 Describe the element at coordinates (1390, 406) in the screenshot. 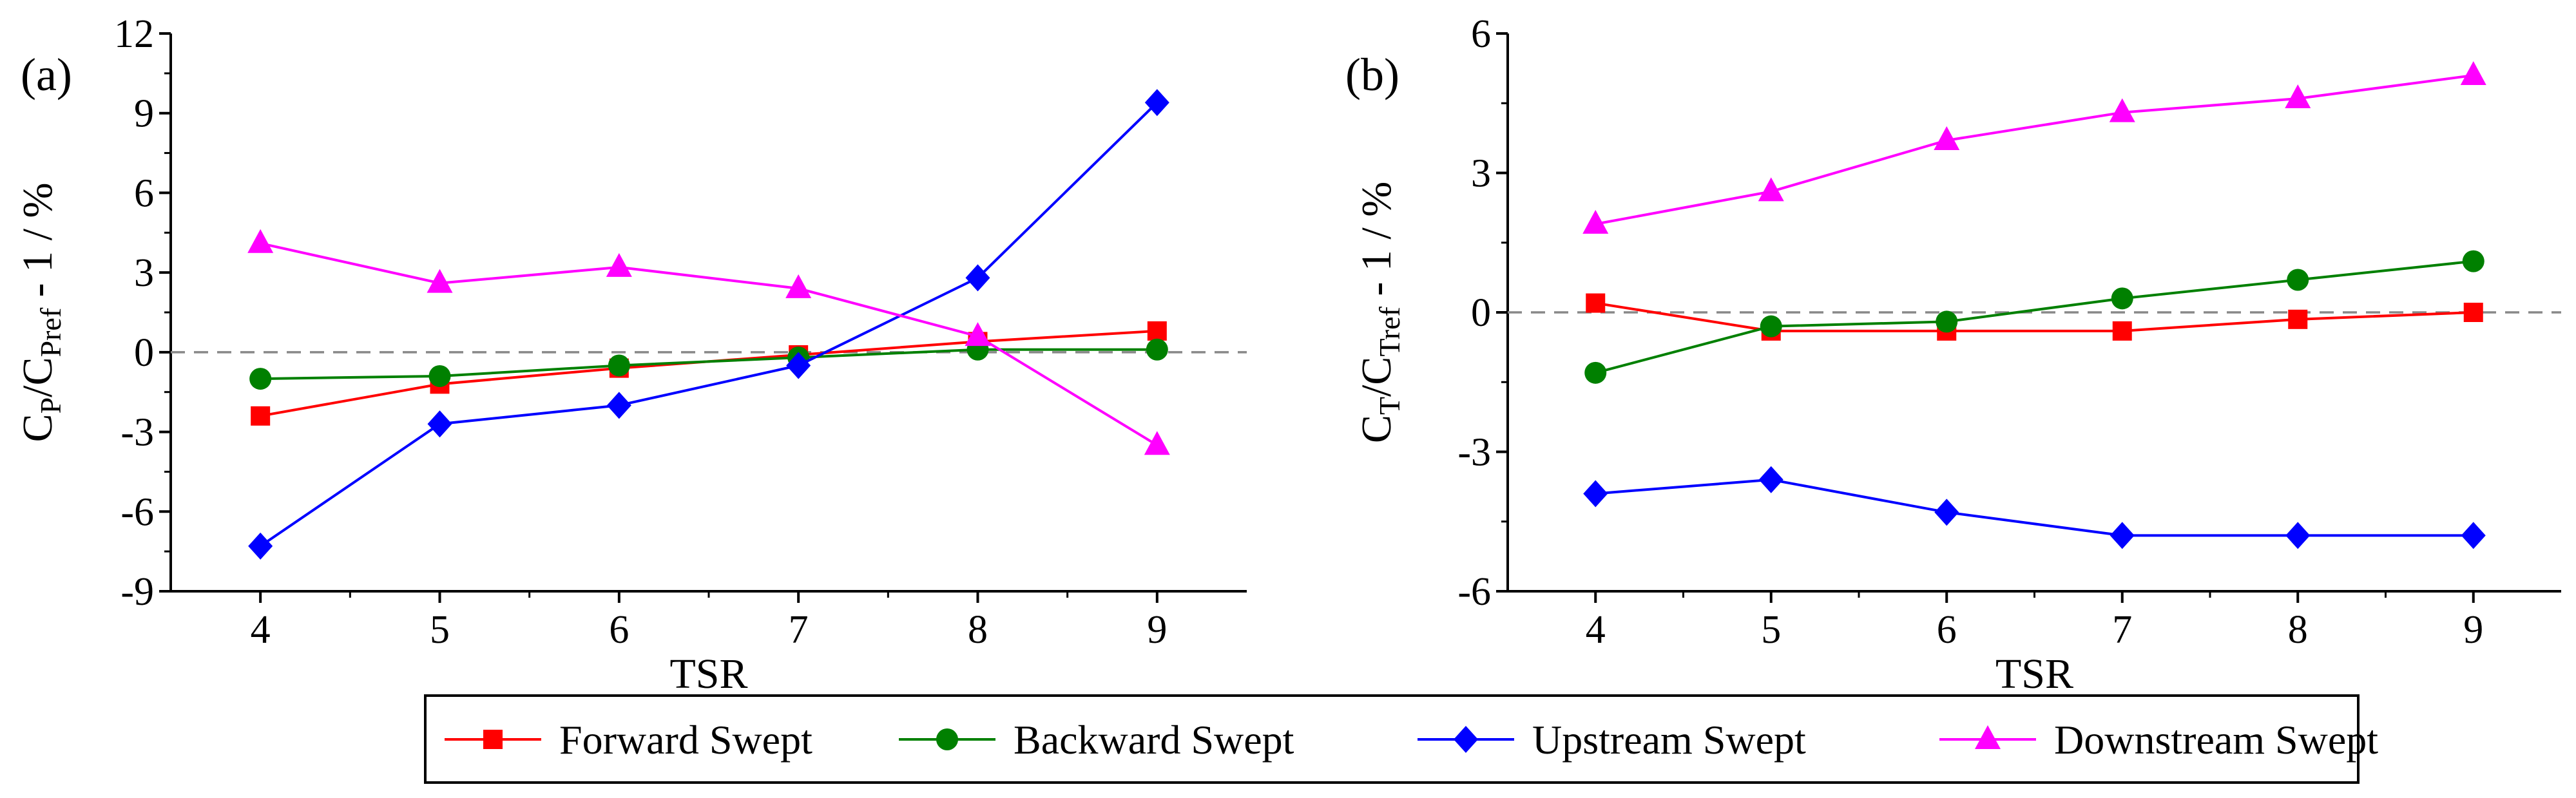

I see `y-axis-title-subscript: T` at that location.